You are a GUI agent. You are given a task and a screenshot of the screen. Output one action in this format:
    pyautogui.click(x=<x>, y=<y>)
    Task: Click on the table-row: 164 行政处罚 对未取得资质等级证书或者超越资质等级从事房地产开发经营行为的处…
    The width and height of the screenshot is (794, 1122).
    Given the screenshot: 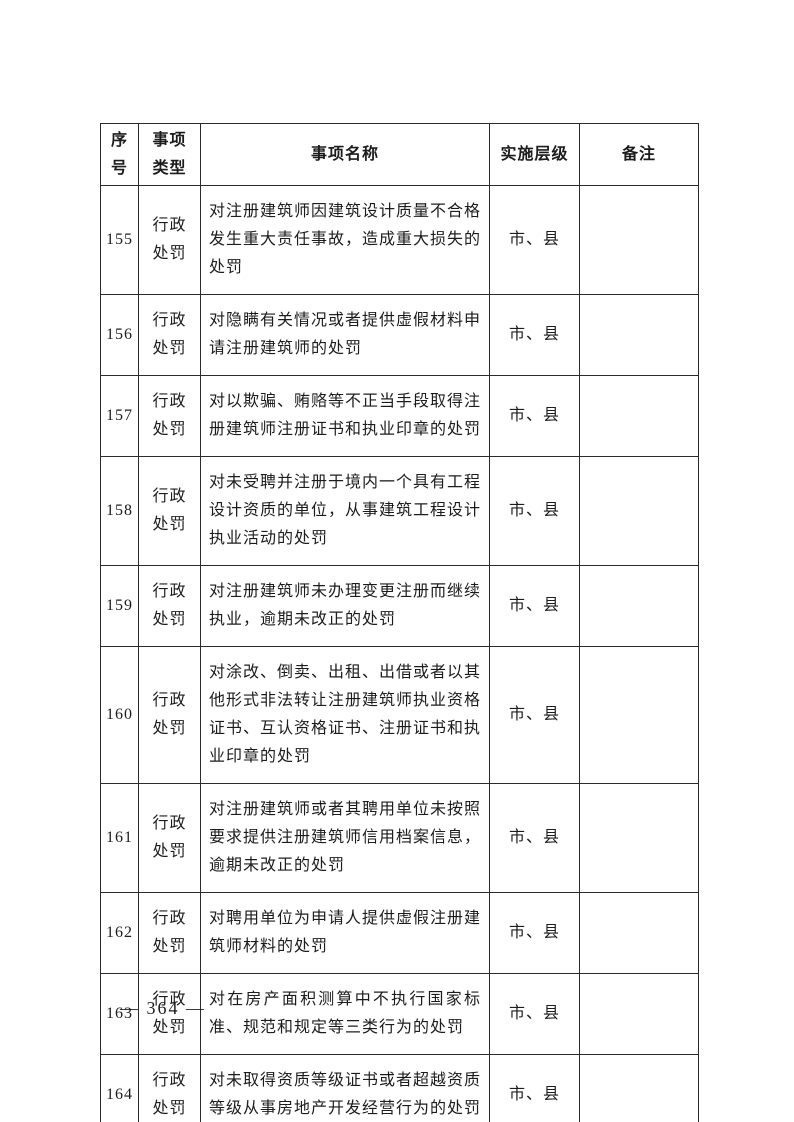 What is the action you would take?
    pyautogui.click(x=399, y=1088)
    